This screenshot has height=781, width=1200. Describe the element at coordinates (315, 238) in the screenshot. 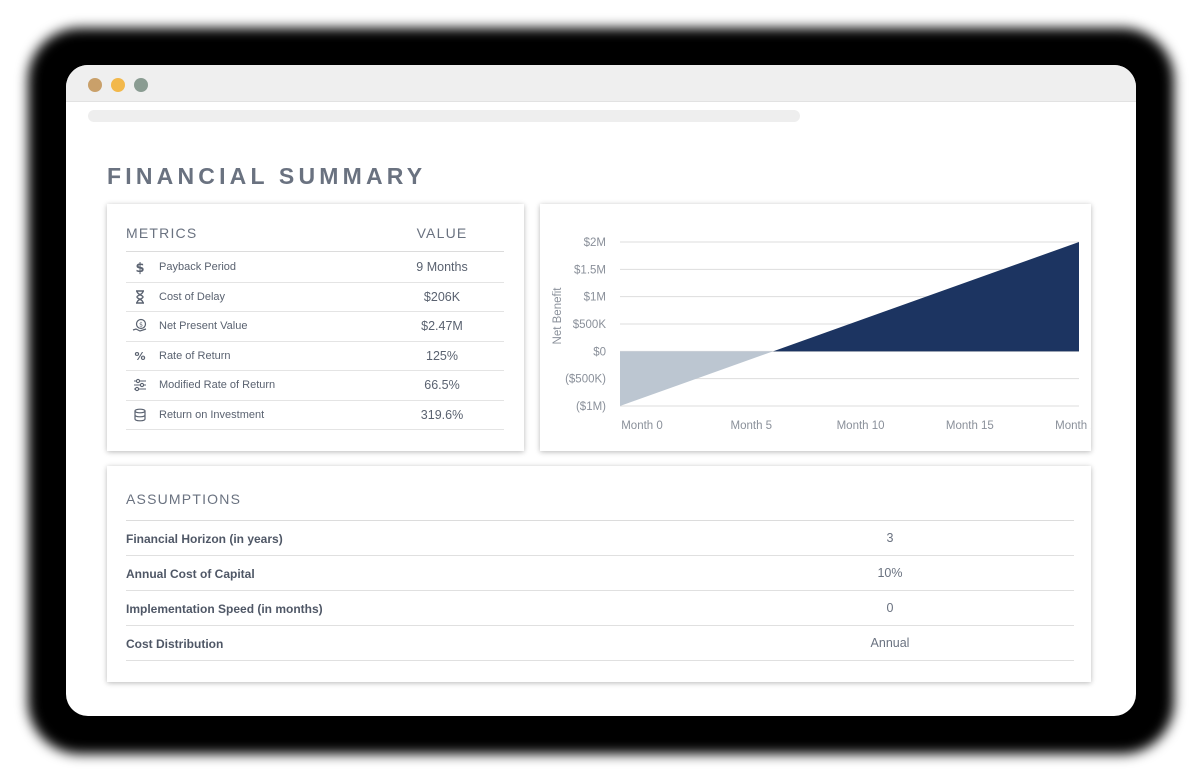

I see `metrics-table-header: METRICS VALUE` at that location.